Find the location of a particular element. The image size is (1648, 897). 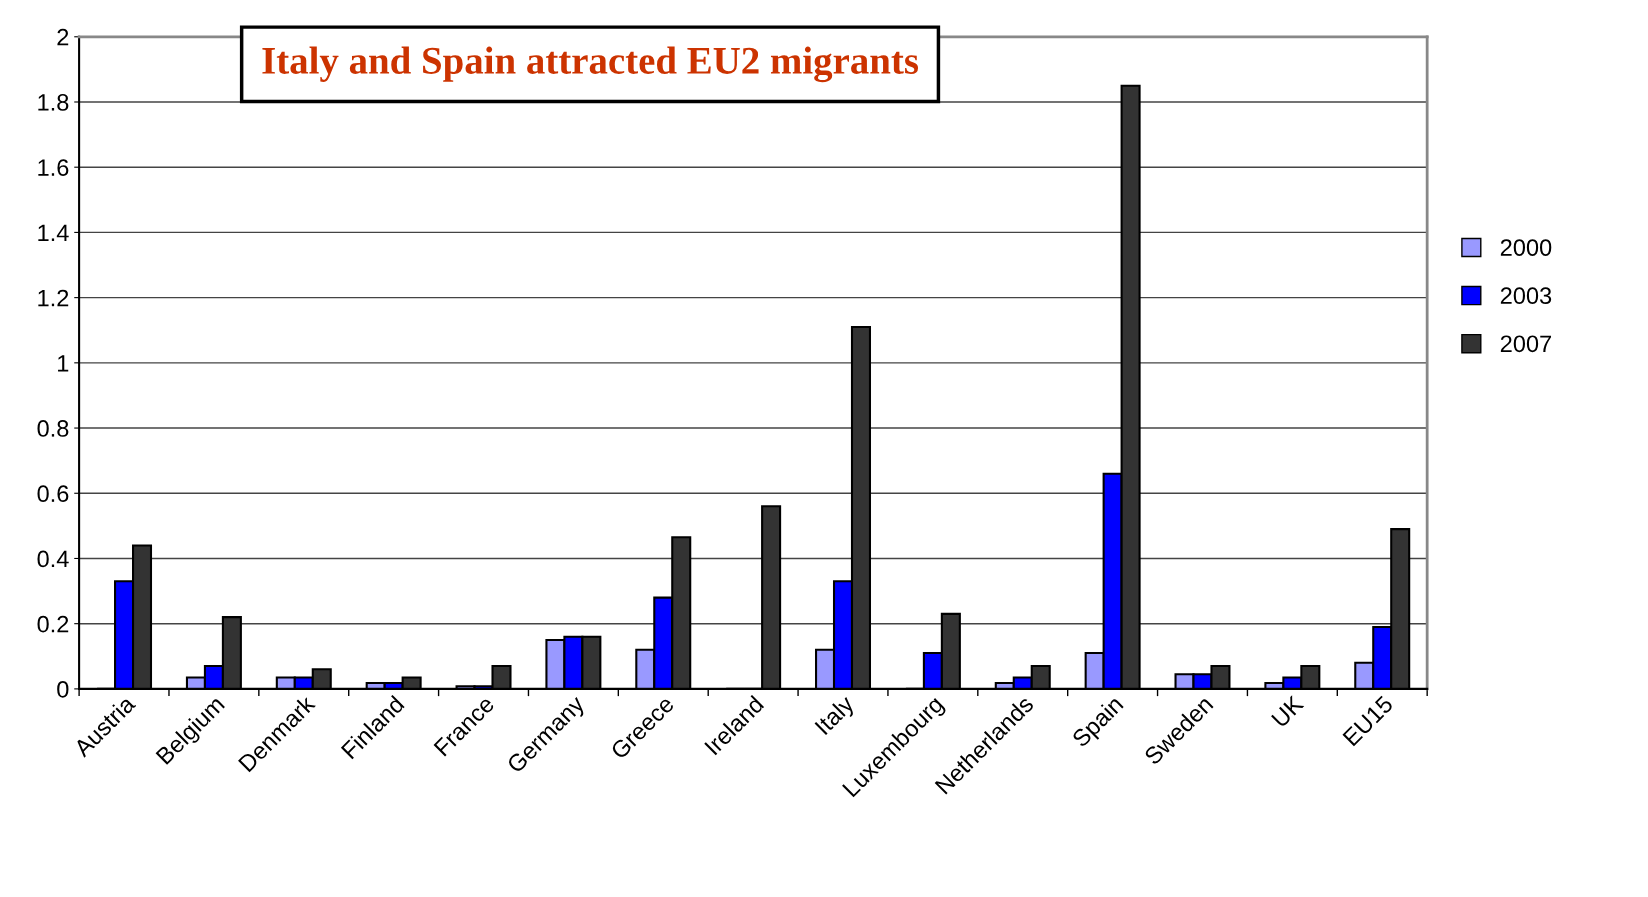

legend-label: 2000 is located at coordinates (1526, 247).